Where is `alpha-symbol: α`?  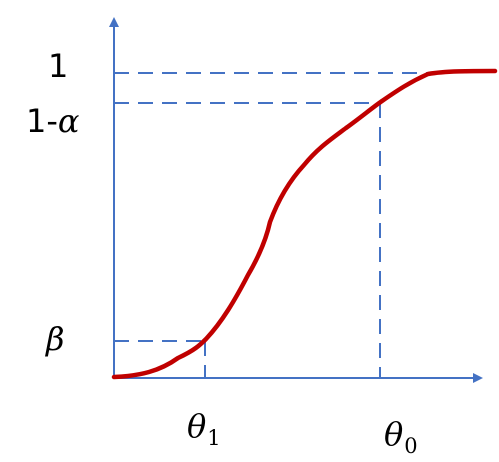
alpha-symbol: α is located at coordinates (68, 121).